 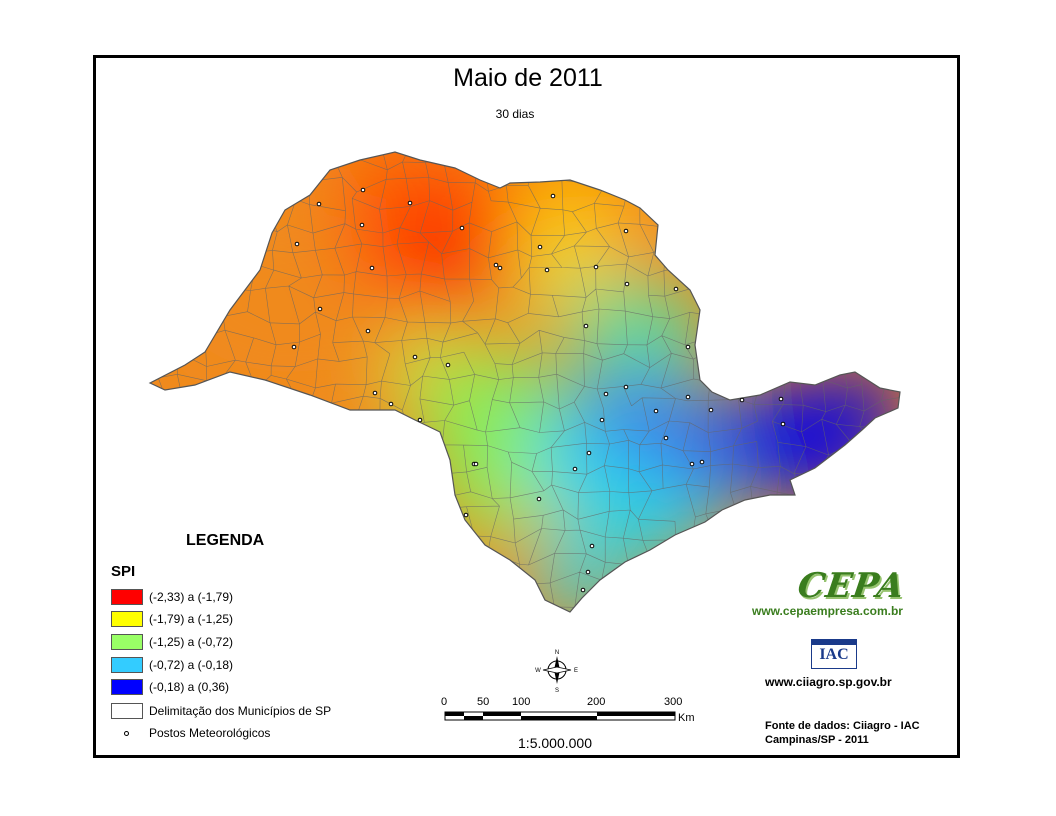 What do you see at coordinates (576, 671) in the screenshot?
I see `compass-e: E` at bounding box center [576, 671].